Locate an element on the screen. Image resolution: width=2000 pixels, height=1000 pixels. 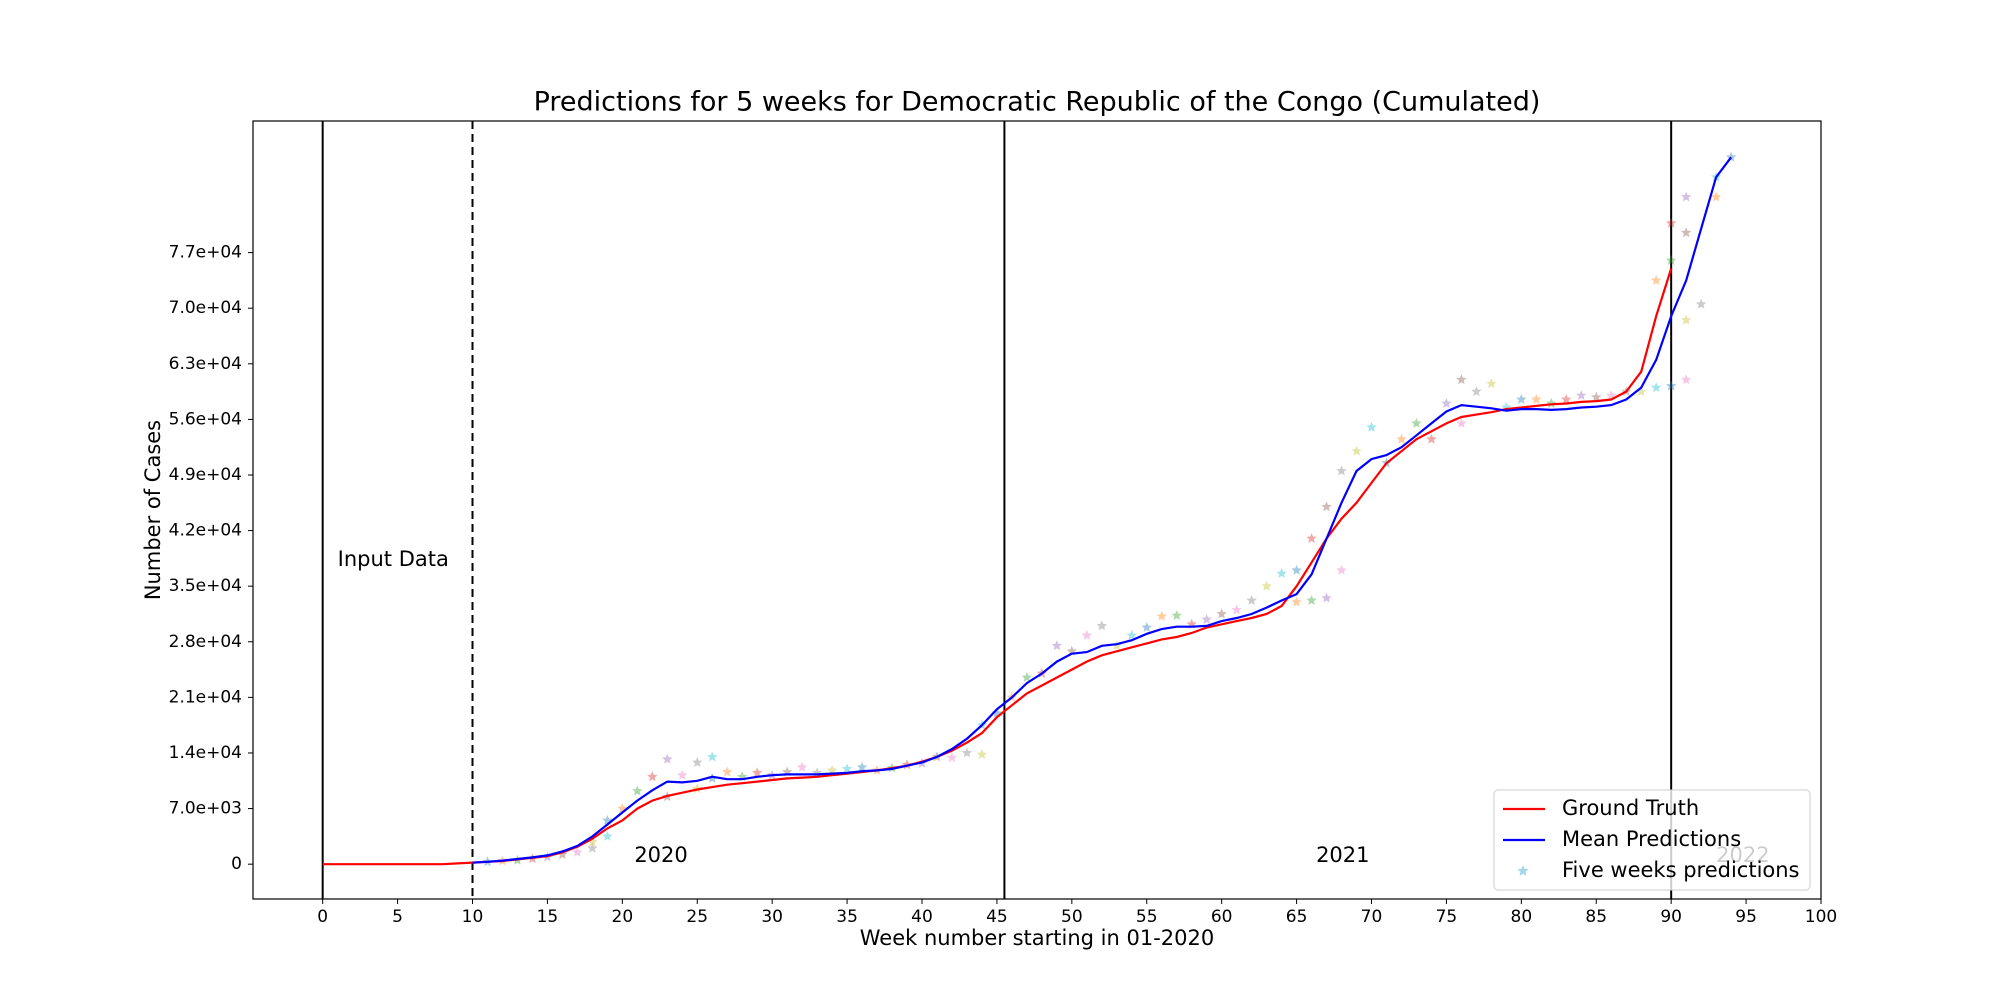
y-tick-label: 2.8e+04 is located at coordinates (205, 642).